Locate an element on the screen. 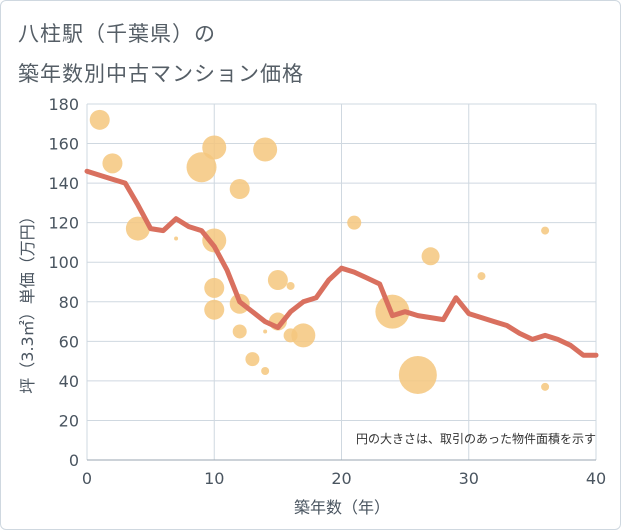  x-axis-label: 築年数（年） is located at coordinates (342, 507).